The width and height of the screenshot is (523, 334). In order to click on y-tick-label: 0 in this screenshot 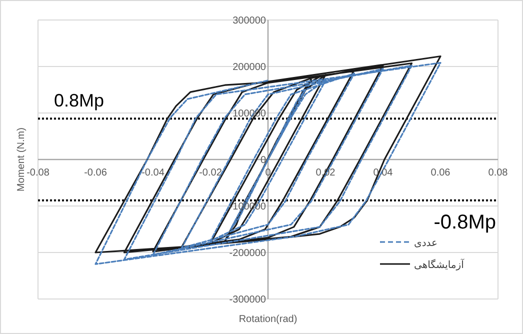, I will do `click(263, 160)`.